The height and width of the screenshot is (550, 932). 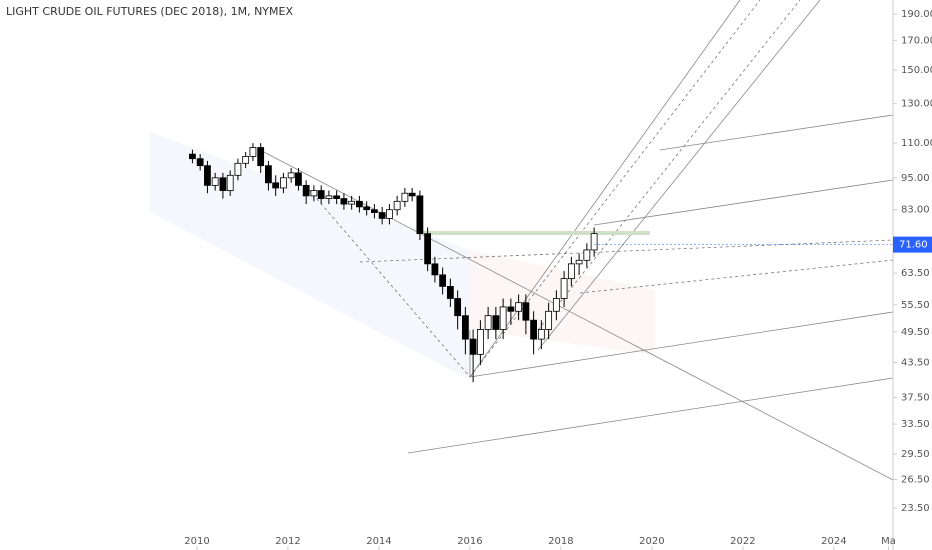 I want to click on y-tick-label: 63.50, so click(x=915, y=273).